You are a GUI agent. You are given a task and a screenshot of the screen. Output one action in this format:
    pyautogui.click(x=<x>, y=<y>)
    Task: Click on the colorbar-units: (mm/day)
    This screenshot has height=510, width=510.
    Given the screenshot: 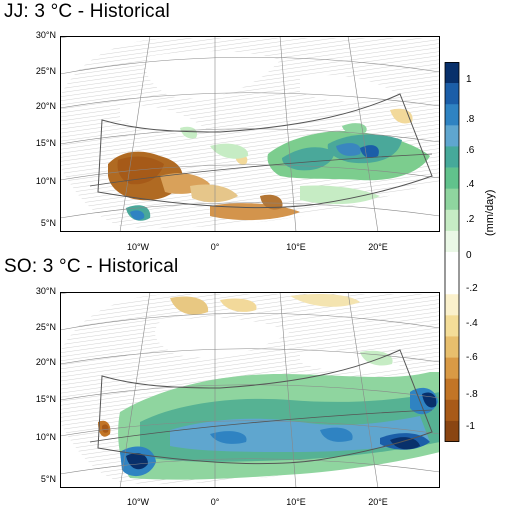 What is the action you would take?
    pyautogui.click(x=490, y=212)
    